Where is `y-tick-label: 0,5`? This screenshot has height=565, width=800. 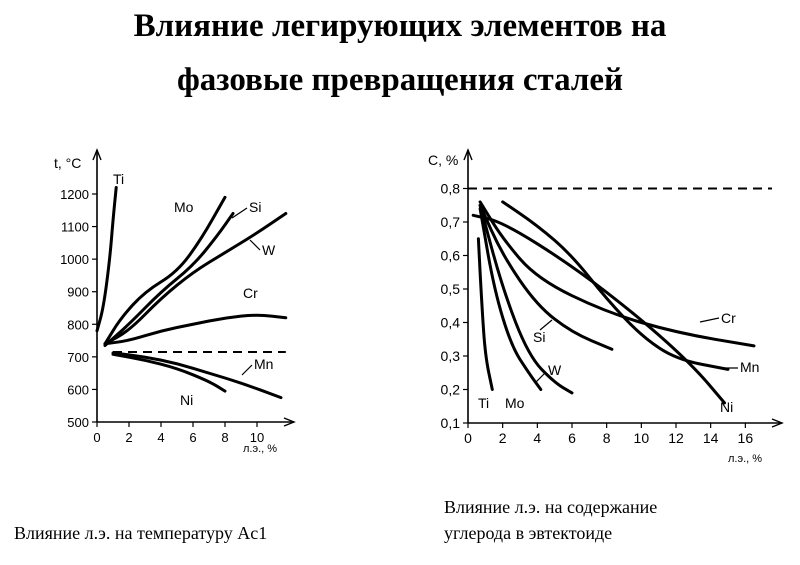
y-tick-label: 0,5 is located at coordinates (451, 289).